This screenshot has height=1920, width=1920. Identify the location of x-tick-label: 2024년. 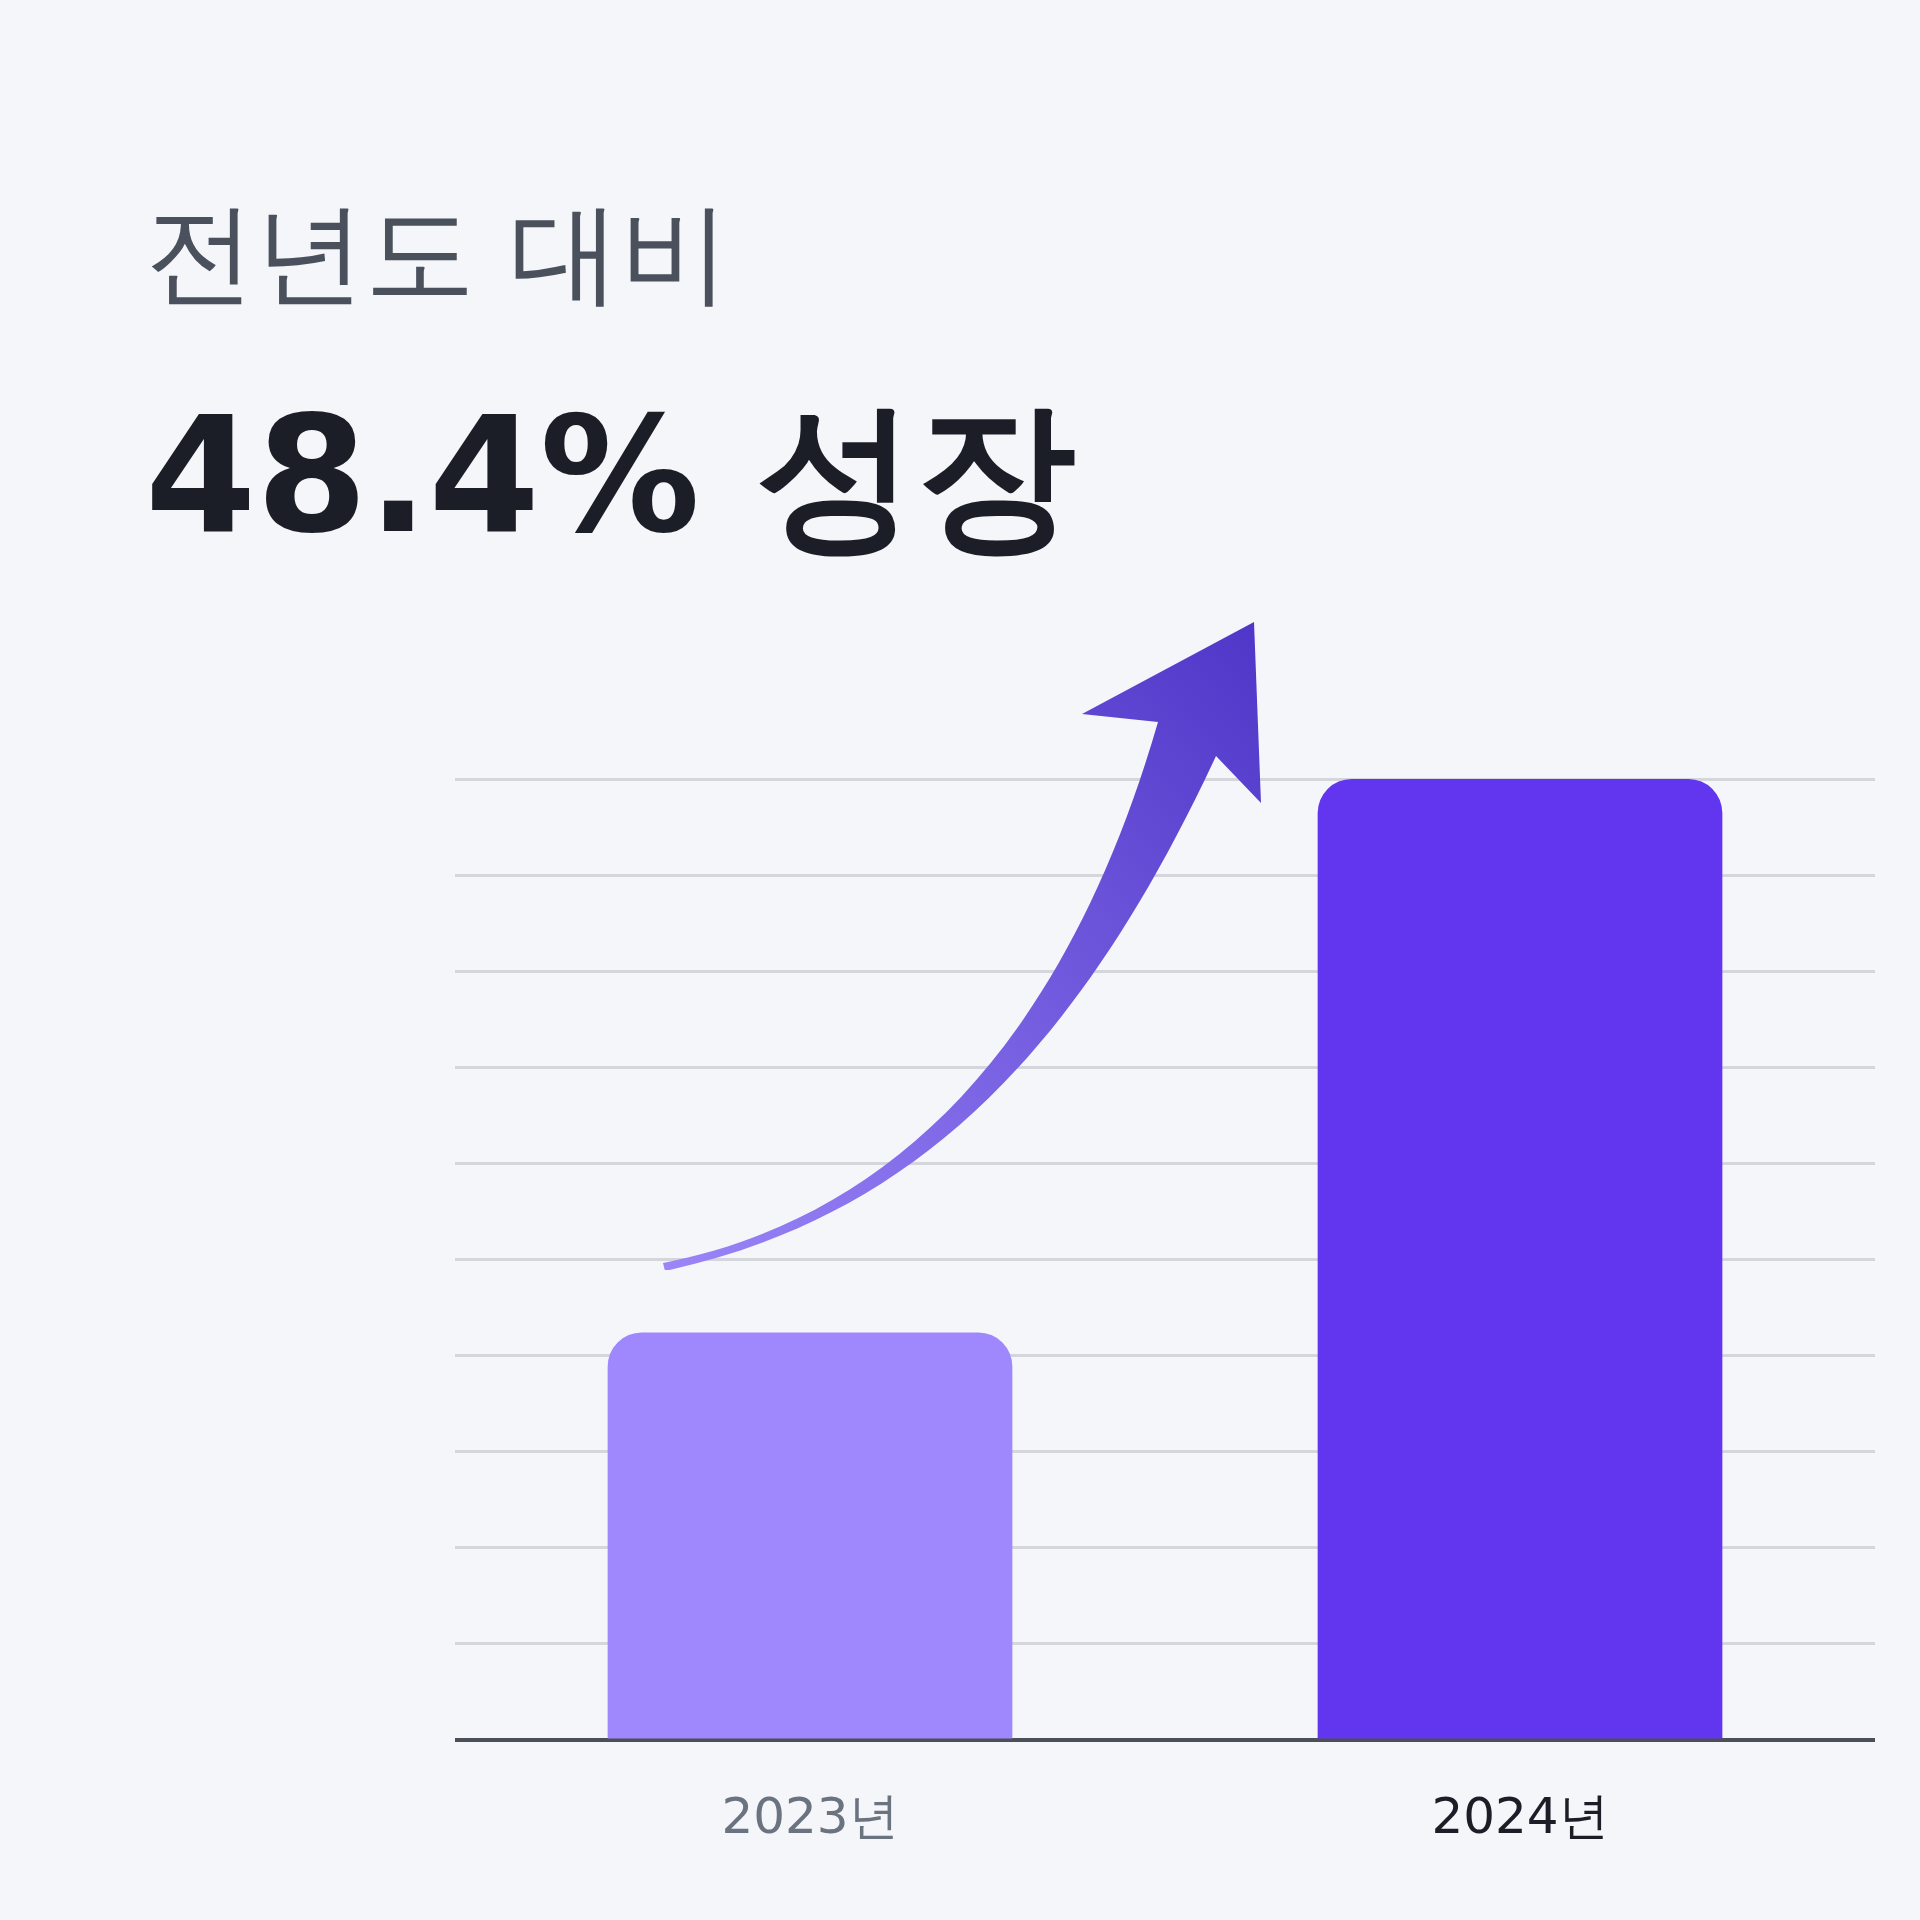
(1520, 1815).